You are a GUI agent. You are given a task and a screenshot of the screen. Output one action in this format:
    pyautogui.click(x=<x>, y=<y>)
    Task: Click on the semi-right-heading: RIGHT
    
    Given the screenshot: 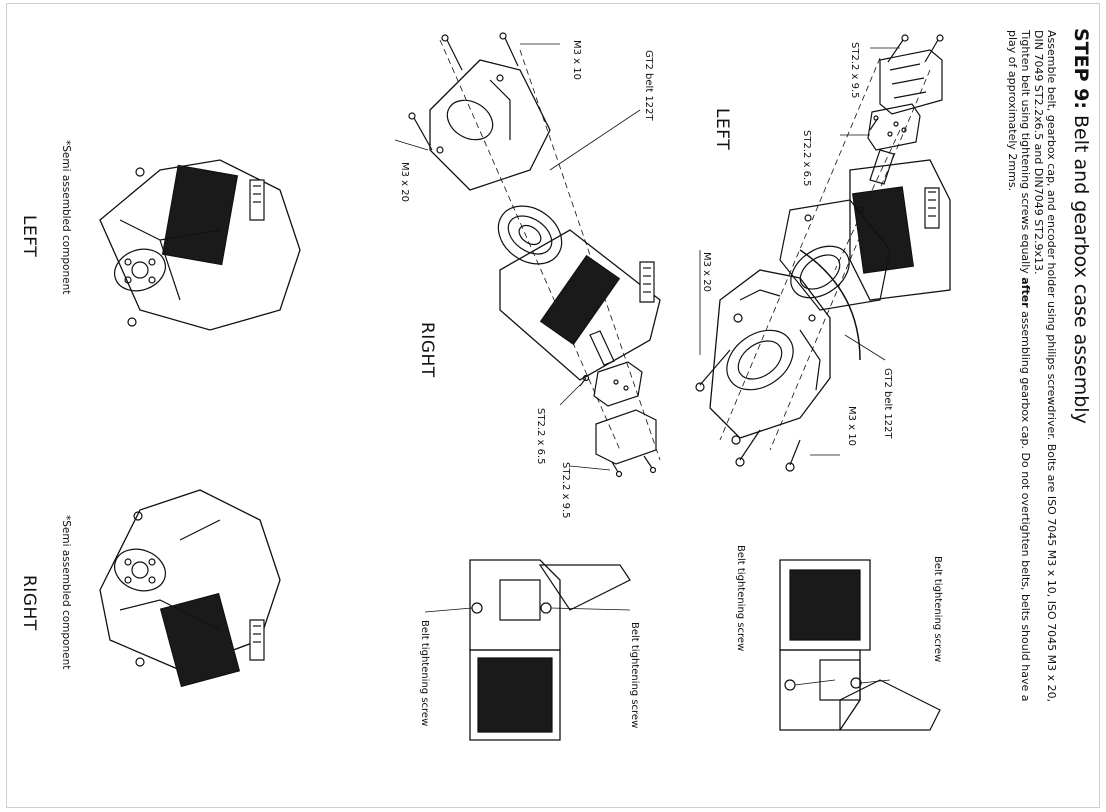 What is the action you would take?
    pyautogui.click(x=29, y=603)
    